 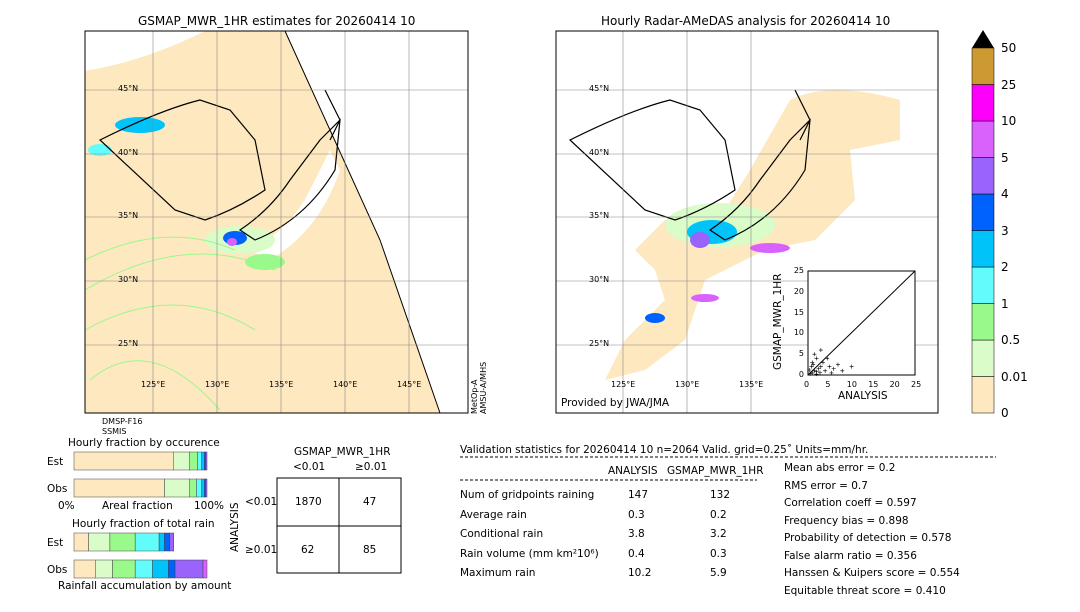 What do you see at coordinates (57, 489) in the screenshot?
I see `obs-label: Obs` at bounding box center [57, 489].